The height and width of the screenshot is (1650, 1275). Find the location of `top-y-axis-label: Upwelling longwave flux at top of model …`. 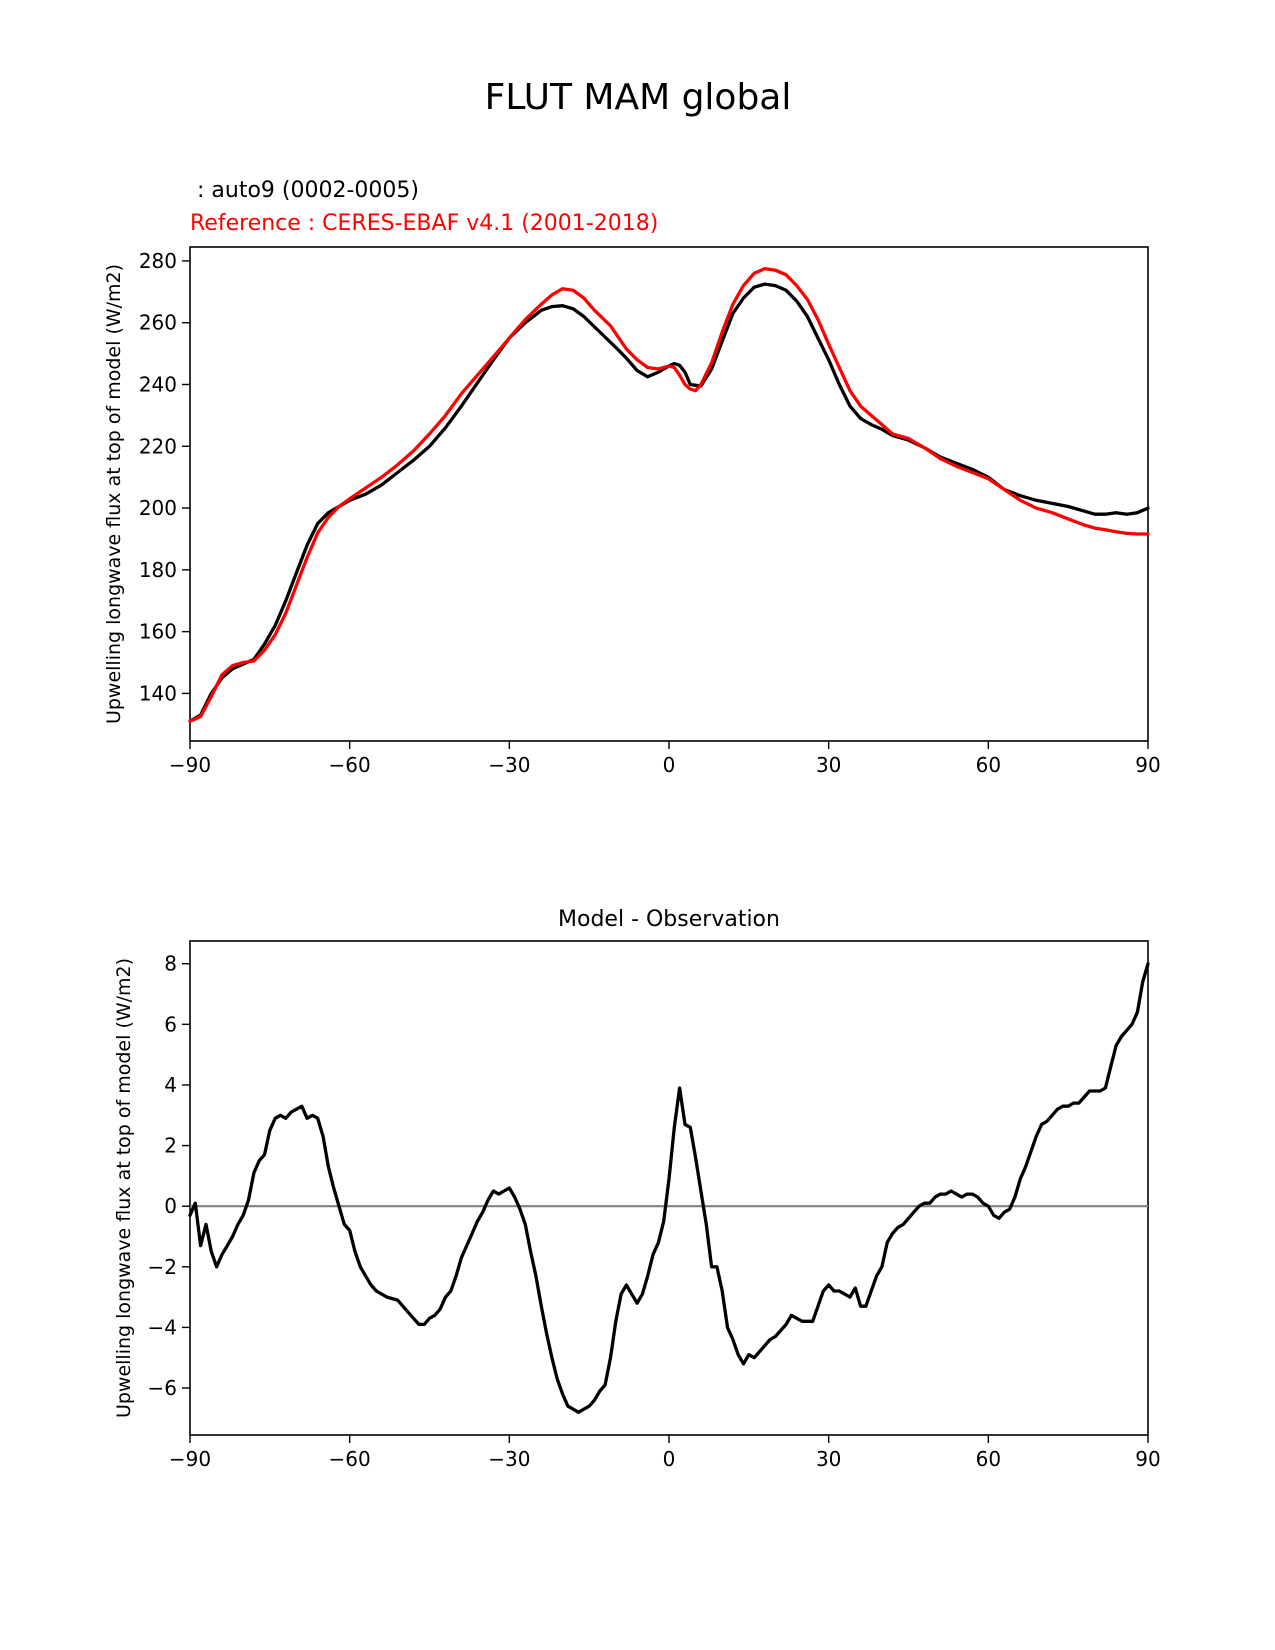

top-y-axis-label: Upwelling longwave flux at top of model … is located at coordinates (114, 494).